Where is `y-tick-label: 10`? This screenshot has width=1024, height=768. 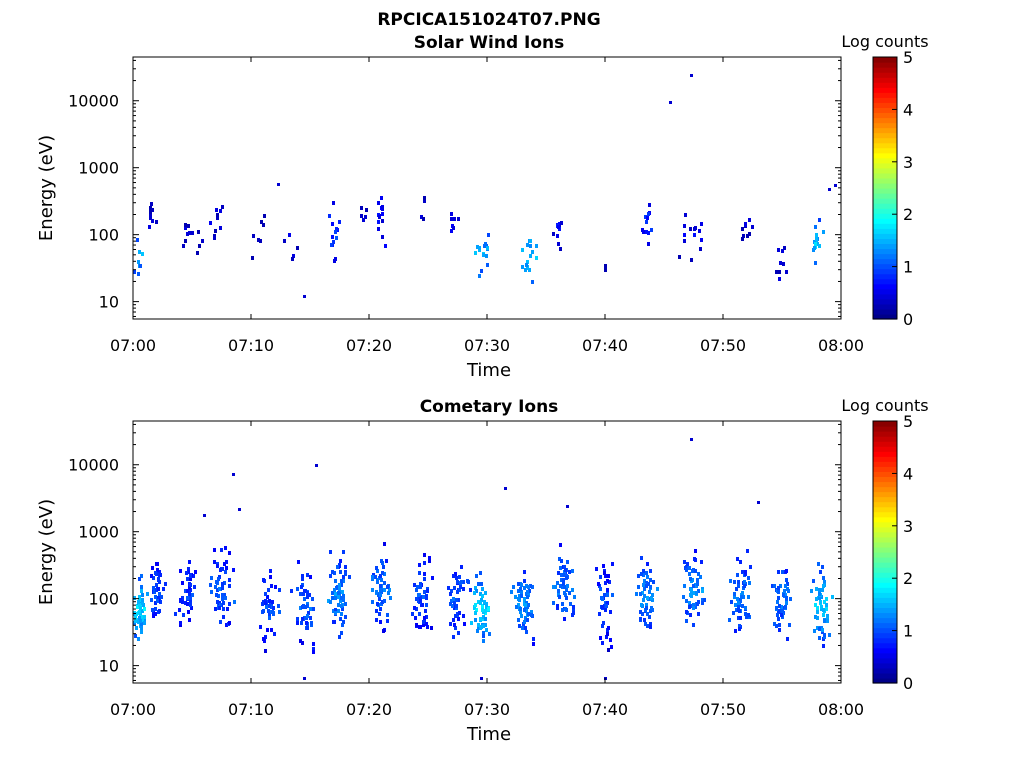 y-tick-label: 10 is located at coordinates (109, 302).